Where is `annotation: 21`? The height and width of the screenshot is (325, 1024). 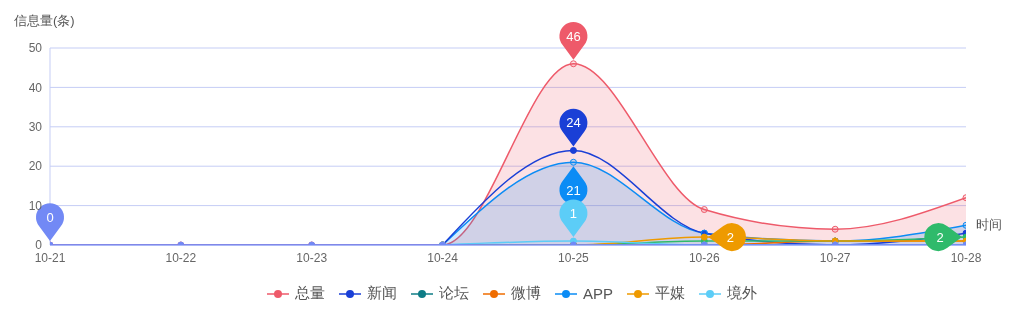
annotation: 21 is located at coordinates (573, 191).